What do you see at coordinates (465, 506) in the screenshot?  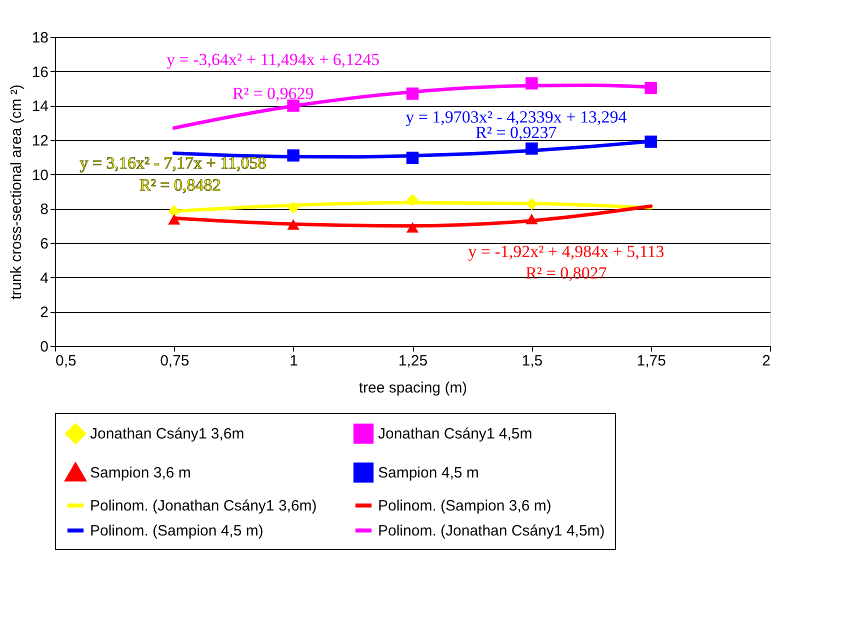 I see `legend-label: Polinom. (Sampion 3,6 m)` at bounding box center [465, 506].